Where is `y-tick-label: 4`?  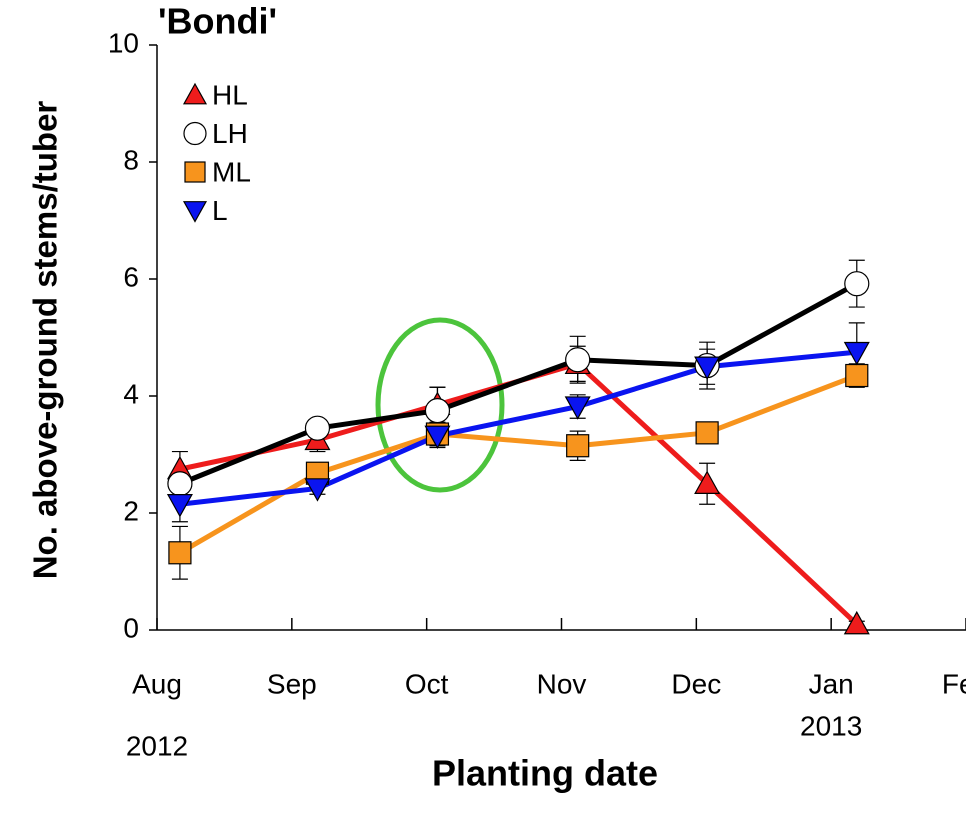 y-tick-label: 4 is located at coordinates (131, 393).